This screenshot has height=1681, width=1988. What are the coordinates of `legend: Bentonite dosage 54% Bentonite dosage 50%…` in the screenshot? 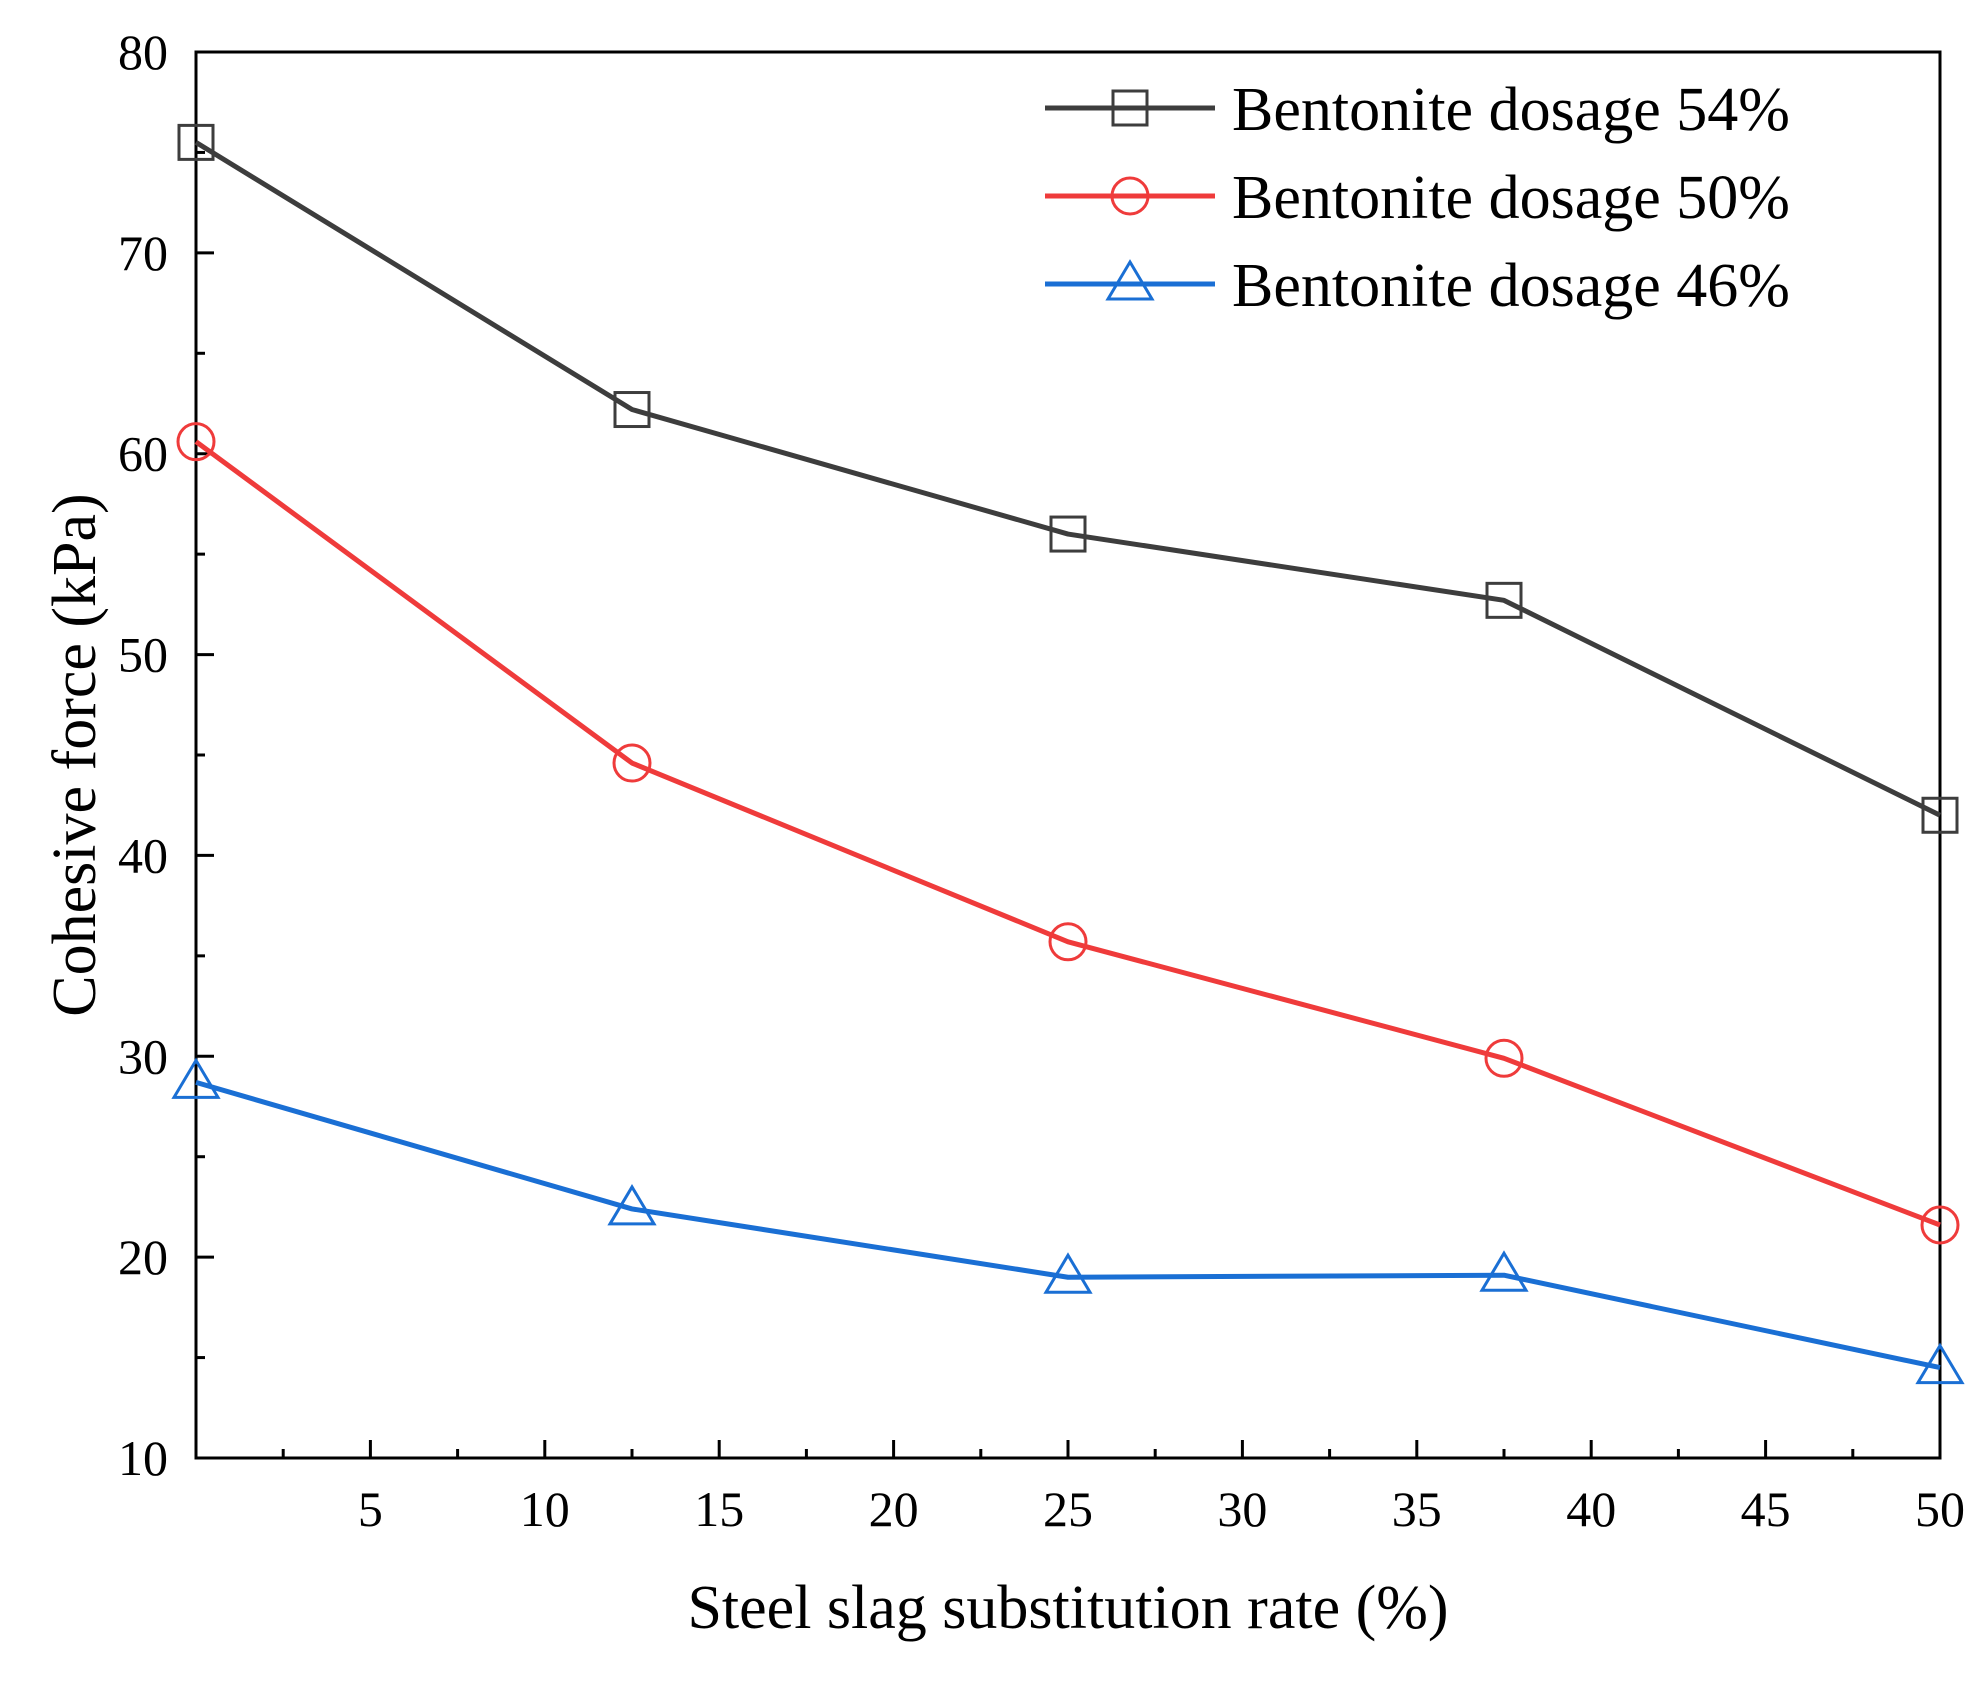 It's located at (1417, 198).